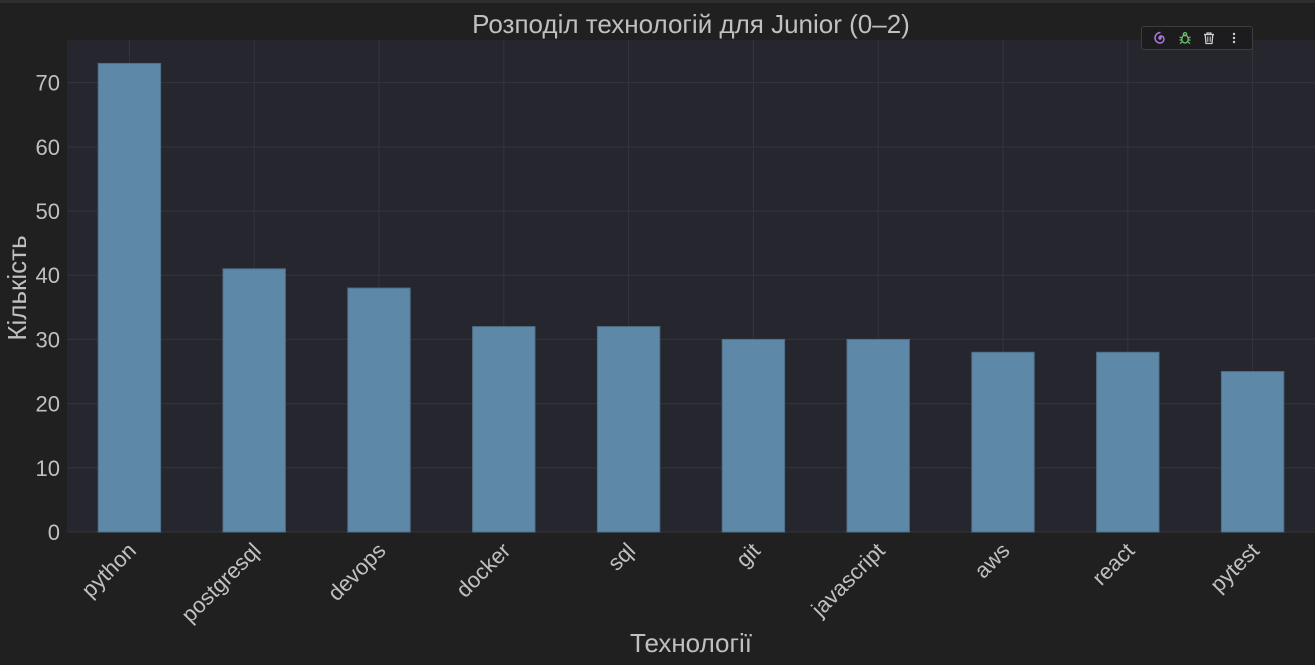  What do you see at coordinates (753, 435) in the screenshot?
I see `bar-git` at bounding box center [753, 435].